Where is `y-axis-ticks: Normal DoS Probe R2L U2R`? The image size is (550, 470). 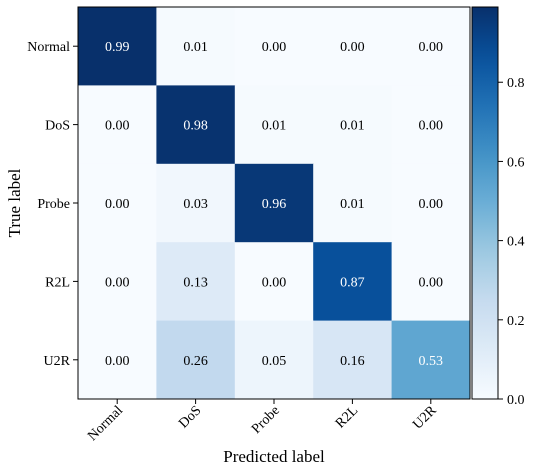 y-axis-ticks: Normal DoS Probe R2L U2R is located at coordinates (52, 204).